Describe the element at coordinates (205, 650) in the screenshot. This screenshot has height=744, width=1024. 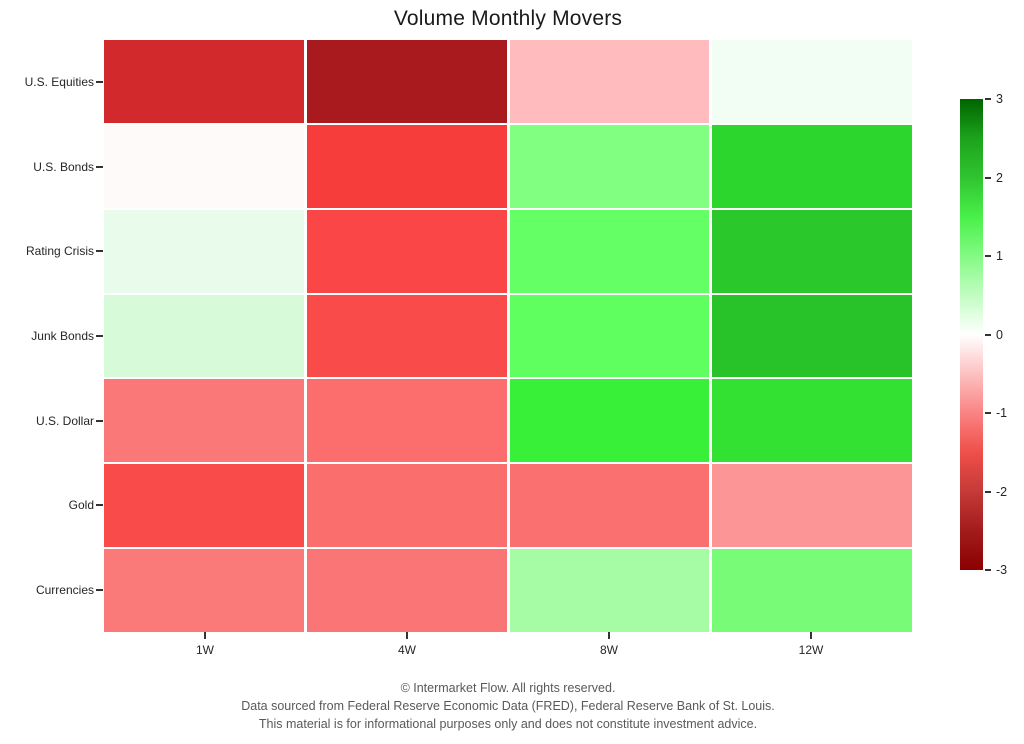
I see `x-axis-label: 1W` at that location.